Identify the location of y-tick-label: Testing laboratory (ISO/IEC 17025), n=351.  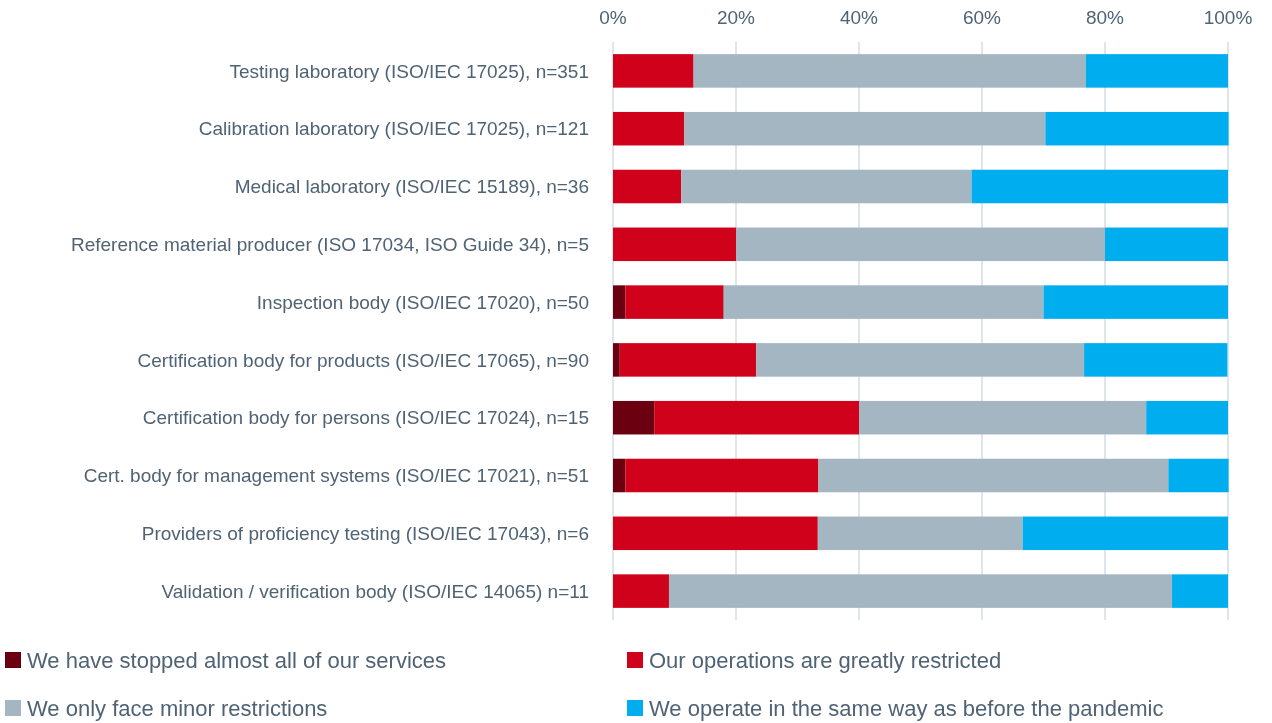
(409, 71).